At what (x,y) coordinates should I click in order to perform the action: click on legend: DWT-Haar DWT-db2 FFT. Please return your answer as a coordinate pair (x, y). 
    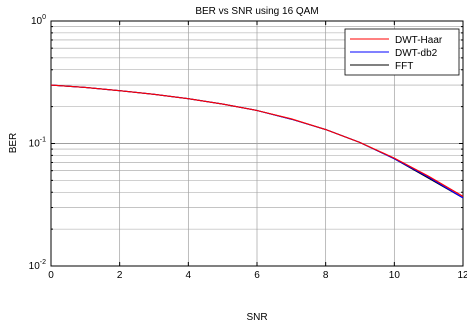
    Looking at the image, I should click on (402, 52).